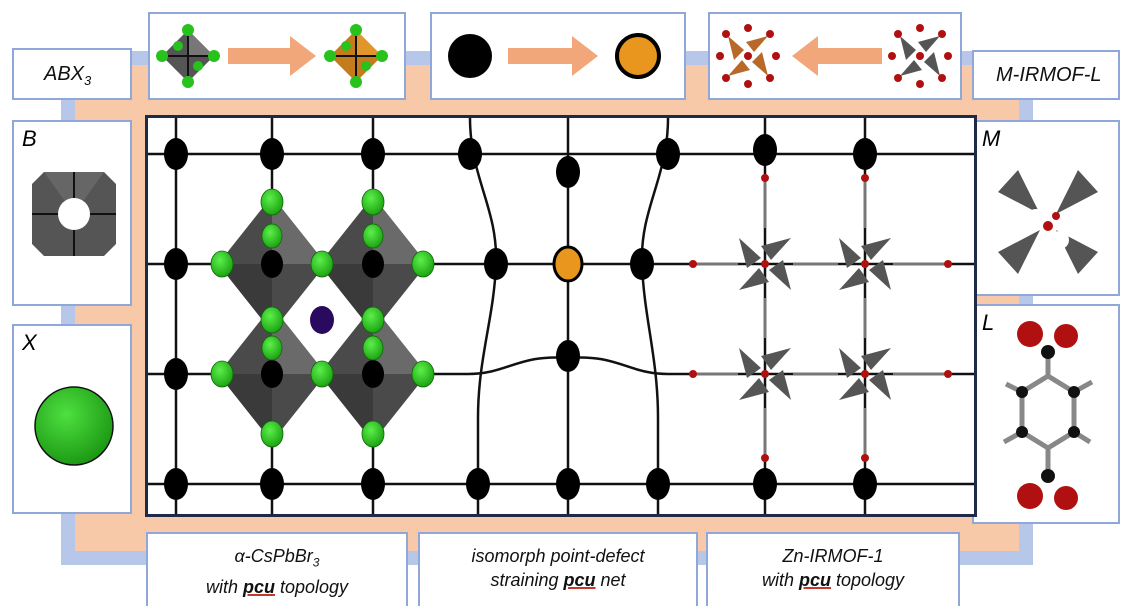 This screenshot has width=1126, height=606. I want to click on panel-m-label: M, so click(991, 138).